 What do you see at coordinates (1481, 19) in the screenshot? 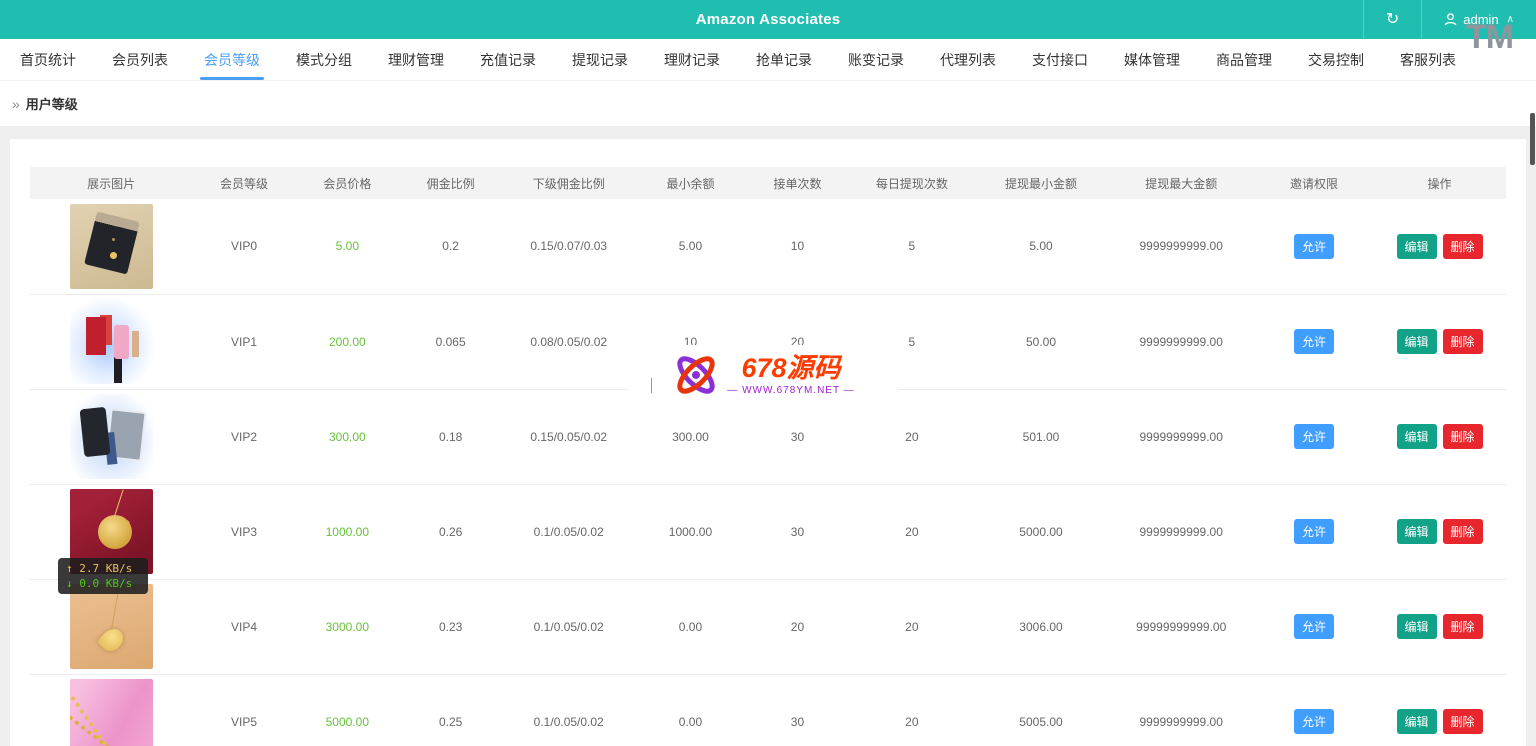
I see `username: admin` at bounding box center [1481, 19].